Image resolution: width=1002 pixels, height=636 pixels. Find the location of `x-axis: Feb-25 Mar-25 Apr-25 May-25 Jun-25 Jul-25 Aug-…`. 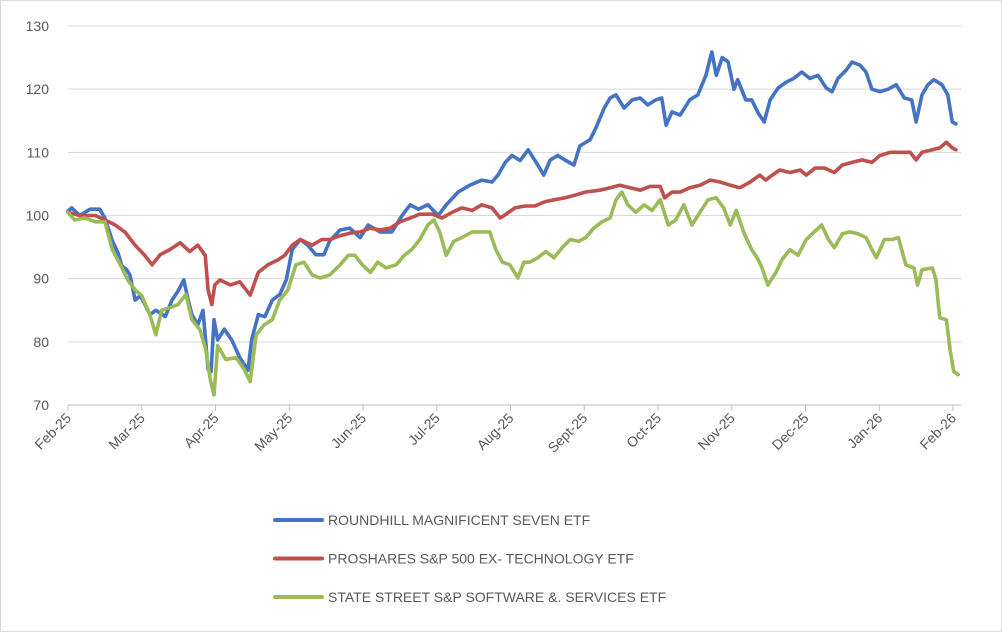

x-axis: Feb-25 Mar-25 Apr-25 May-25 Jun-25 Jul-25 Aug-… is located at coordinates (496, 430).